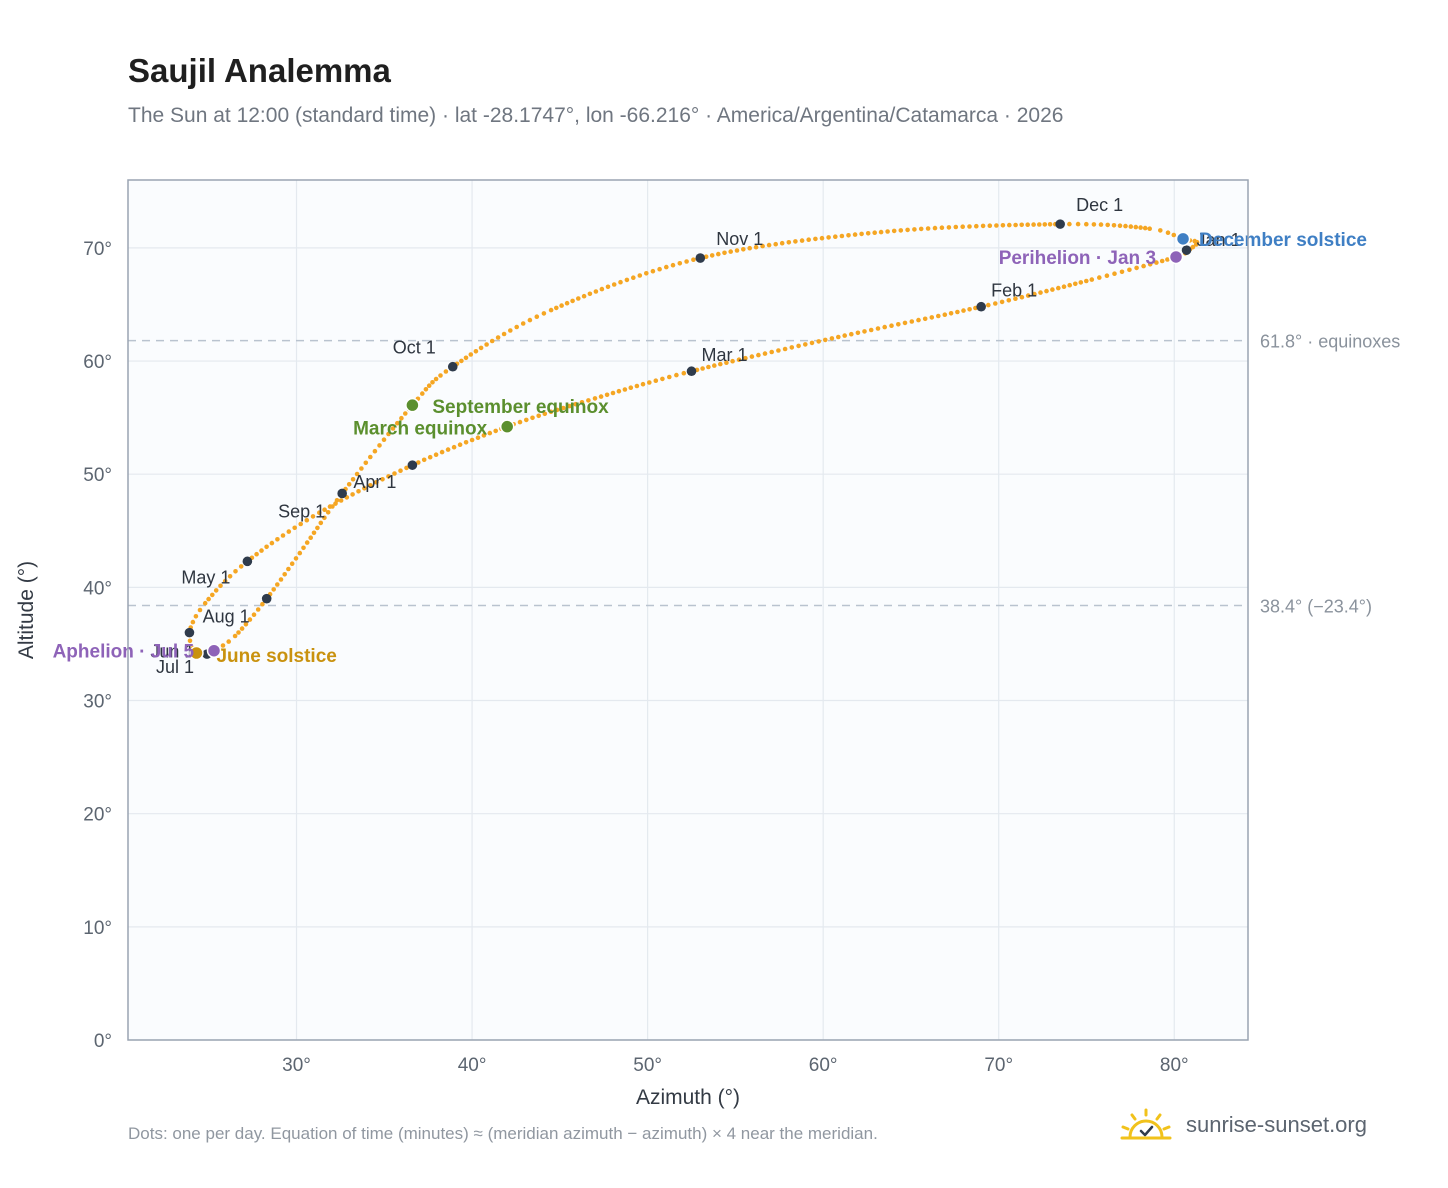 This screenshot has width=1448, height=1188. What do you see at coordinates (472, 1065) in the screenshot?
I see `x-tick-label: 40°` at bounding box center [472, 1065].